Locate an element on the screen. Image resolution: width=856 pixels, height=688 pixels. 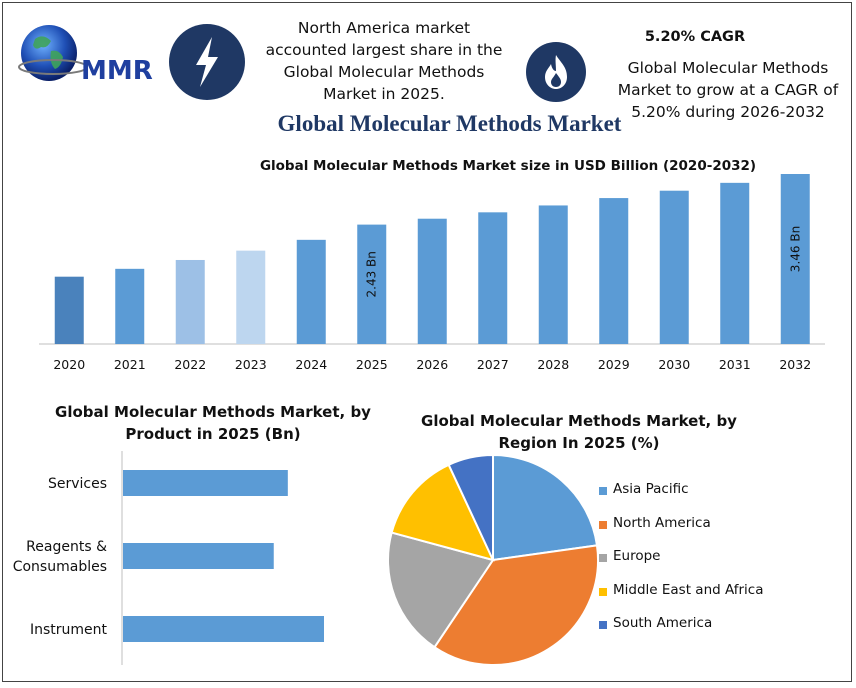
logo-text: MMR is located at coordinates (117, 71).